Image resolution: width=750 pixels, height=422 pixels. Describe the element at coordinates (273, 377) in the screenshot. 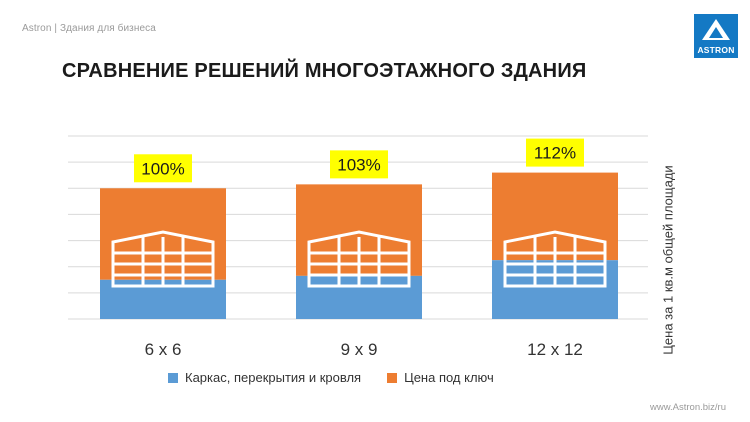

I see `legend-label: Каркас, перекрытия и кровля` at that location.